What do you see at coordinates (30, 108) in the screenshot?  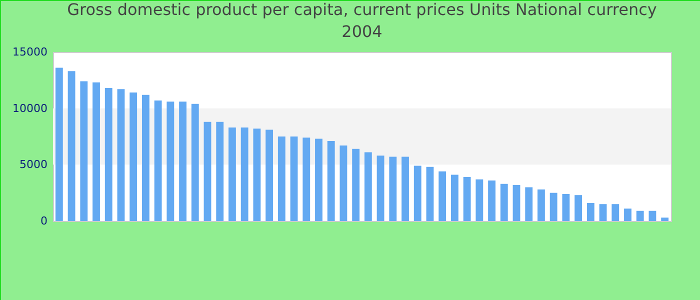 I see `y-tick-label: 10000` at bounding box center [30, 108].